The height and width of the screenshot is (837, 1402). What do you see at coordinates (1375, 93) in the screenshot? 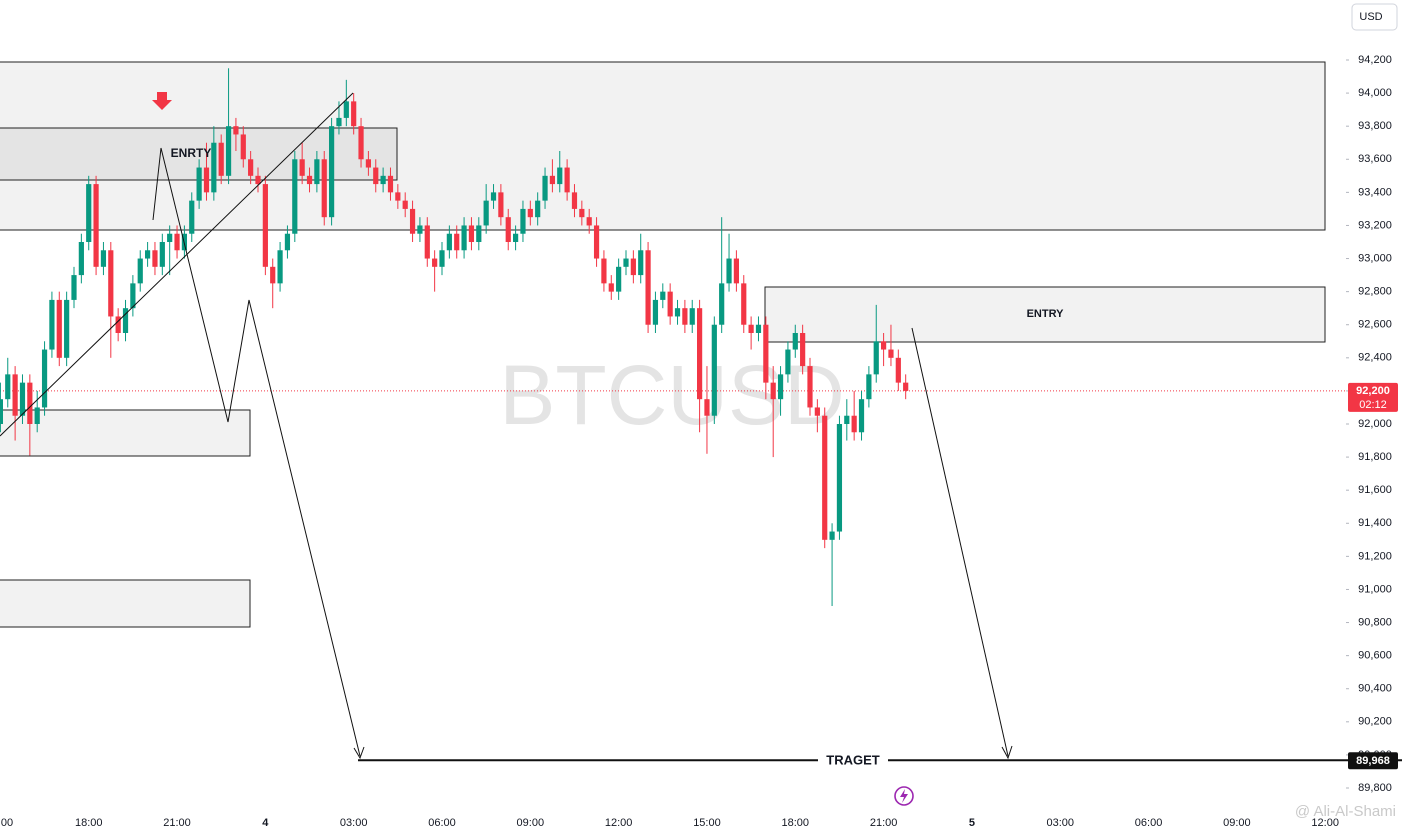
I see `y-tick-label: 94,000` at bounding box center [1375, 93].